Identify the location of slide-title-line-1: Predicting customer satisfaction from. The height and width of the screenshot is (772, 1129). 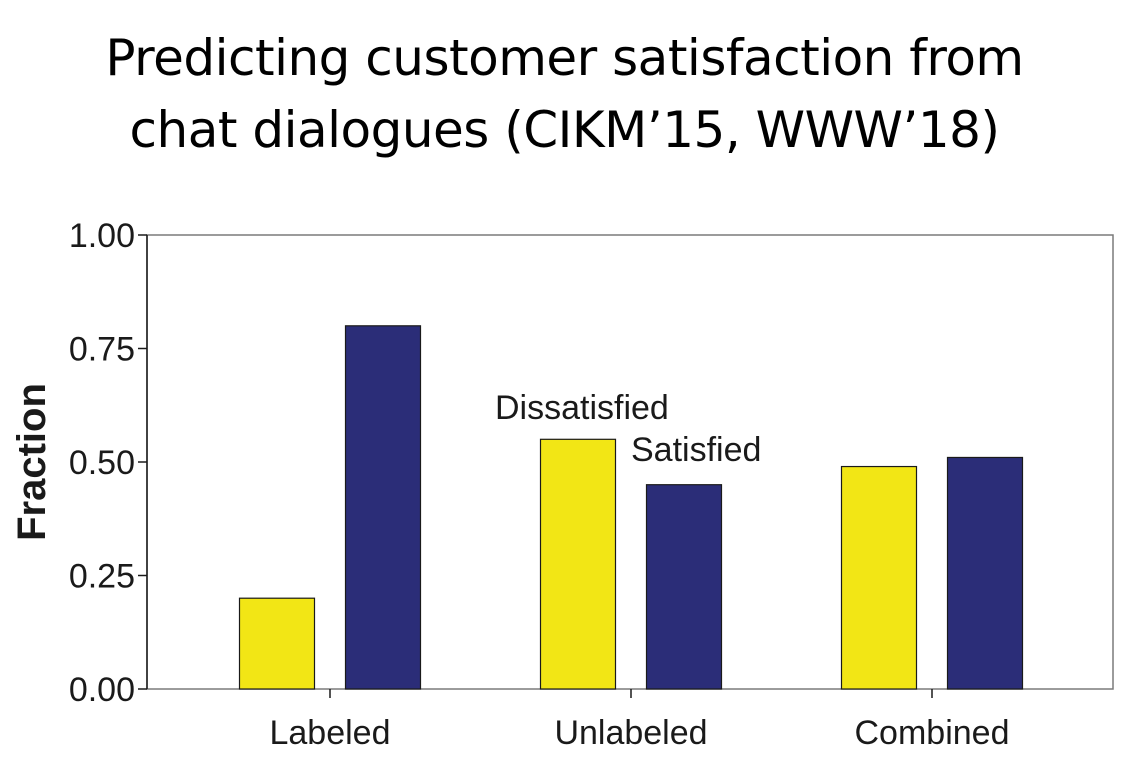
(564, 58).